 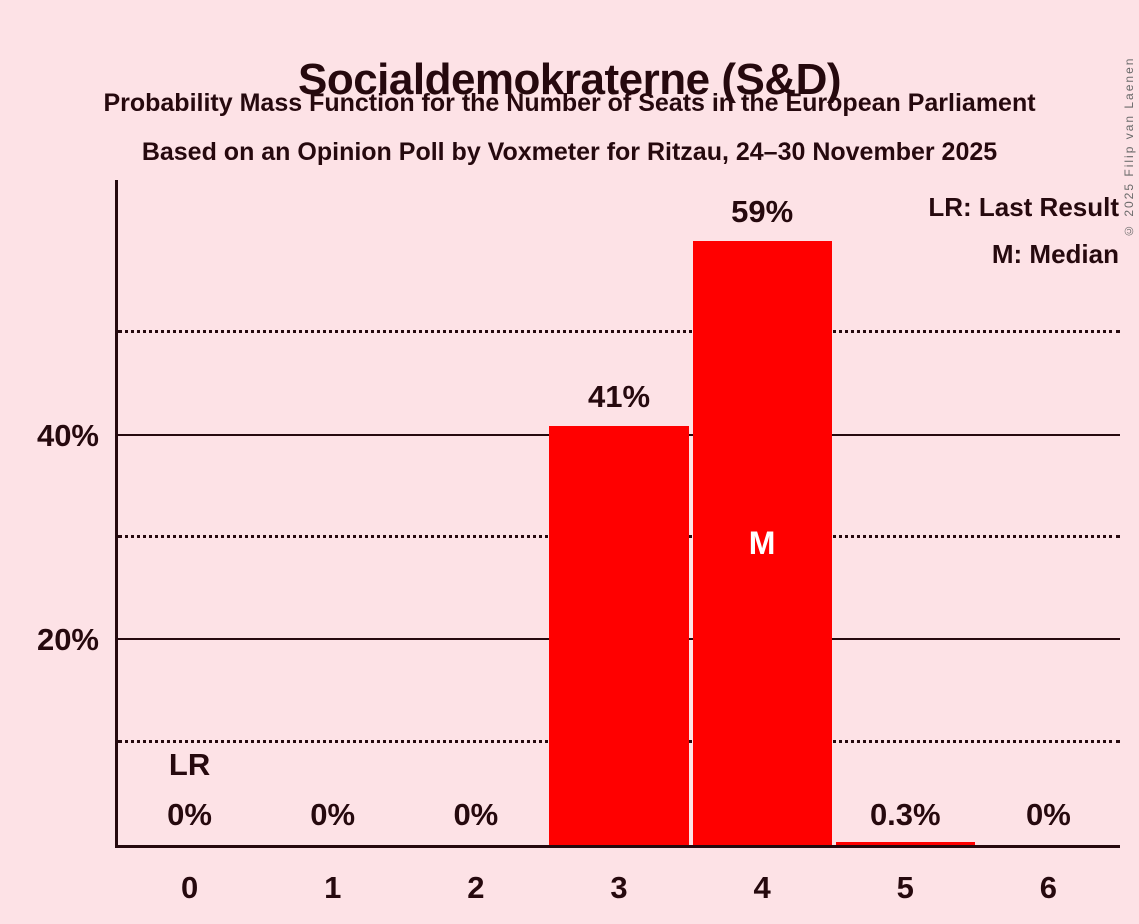 I want to click on last-result-annotation: LR, so click(x=189, y=764).